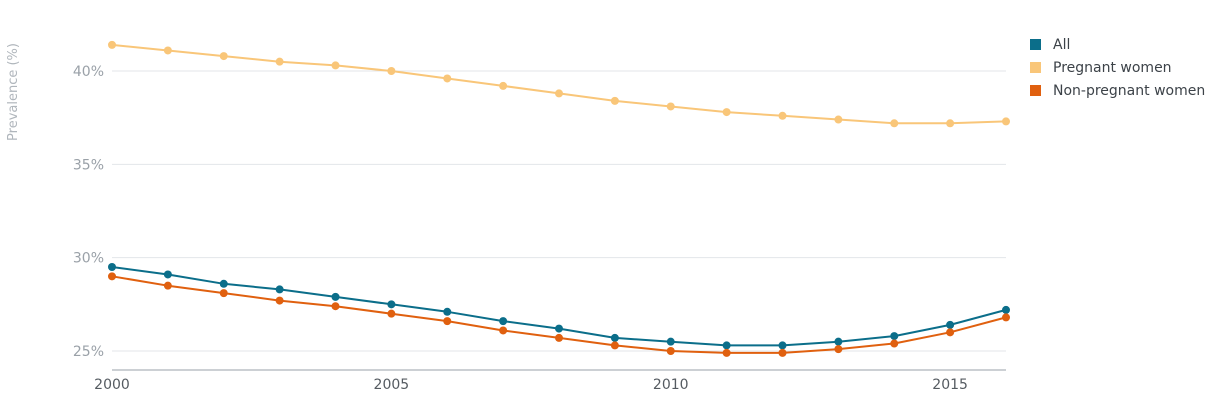  What do you see at coordinates (950, 385) in the screenshot?
I see `x-tick-label: 2015` at bounding box center [950, 385].